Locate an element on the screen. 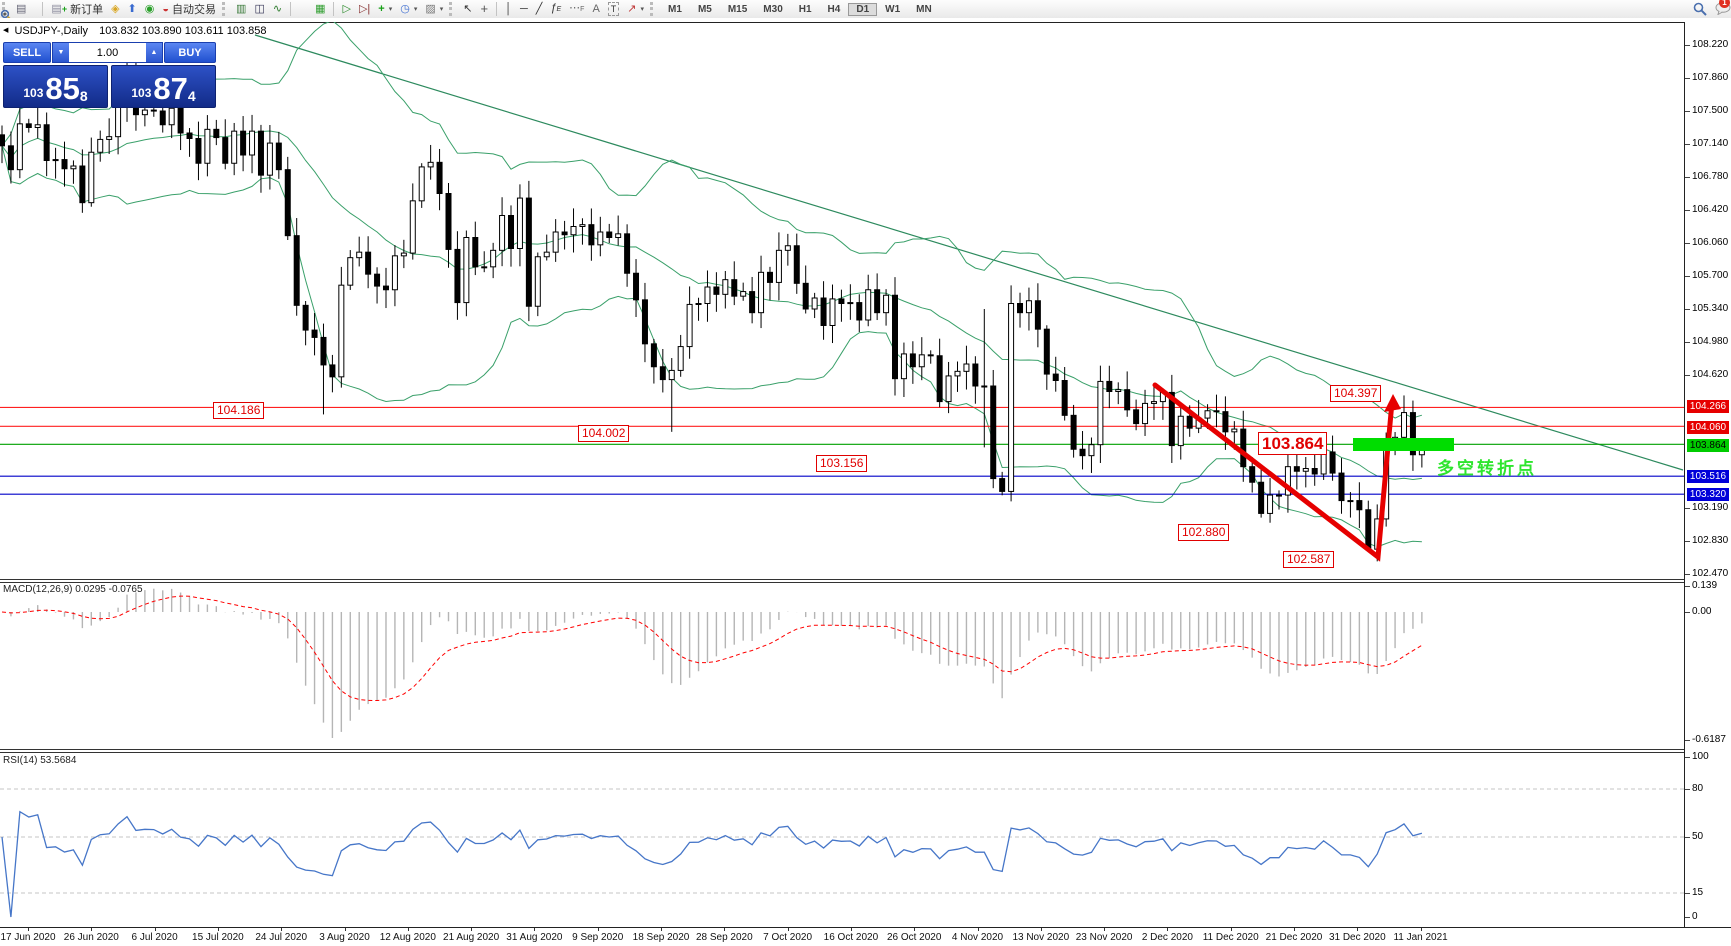  date-label: 31 Dec 2020 is located at coordinates (1357, 937).